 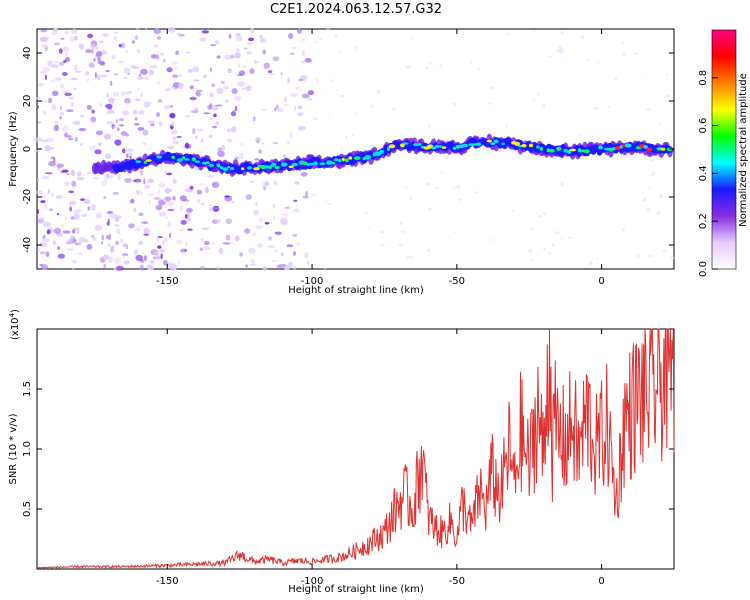 What do you see at coordinates (167, 581) in the screenshot?
I see `x-tick-label: -150` at bounding box center [167, 581].